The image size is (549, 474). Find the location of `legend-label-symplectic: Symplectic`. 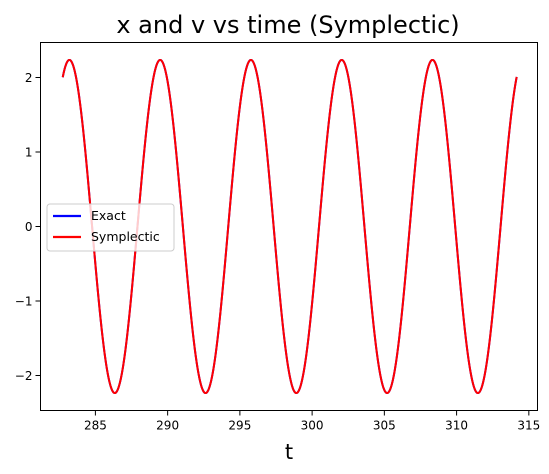

legend-label-symplectic: Symplectic is located at coordinates (125, 236).